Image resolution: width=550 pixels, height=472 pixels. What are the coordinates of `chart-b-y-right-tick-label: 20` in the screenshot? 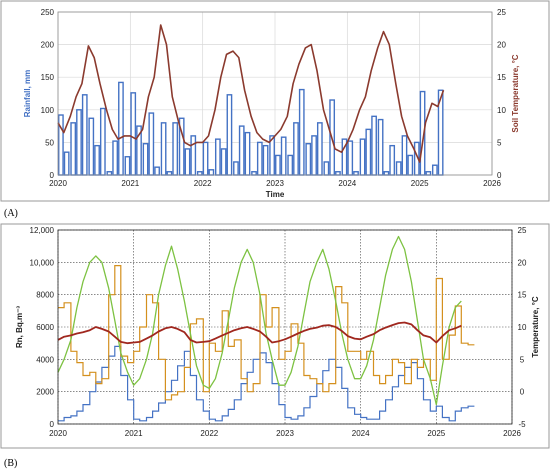 It's located at (522, 262).